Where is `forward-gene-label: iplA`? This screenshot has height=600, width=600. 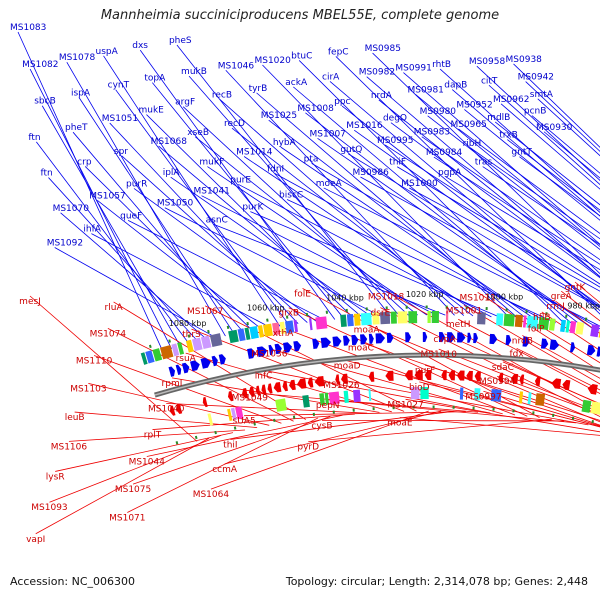
forward-gene-label: iplA is located at coordinates (172, 173).